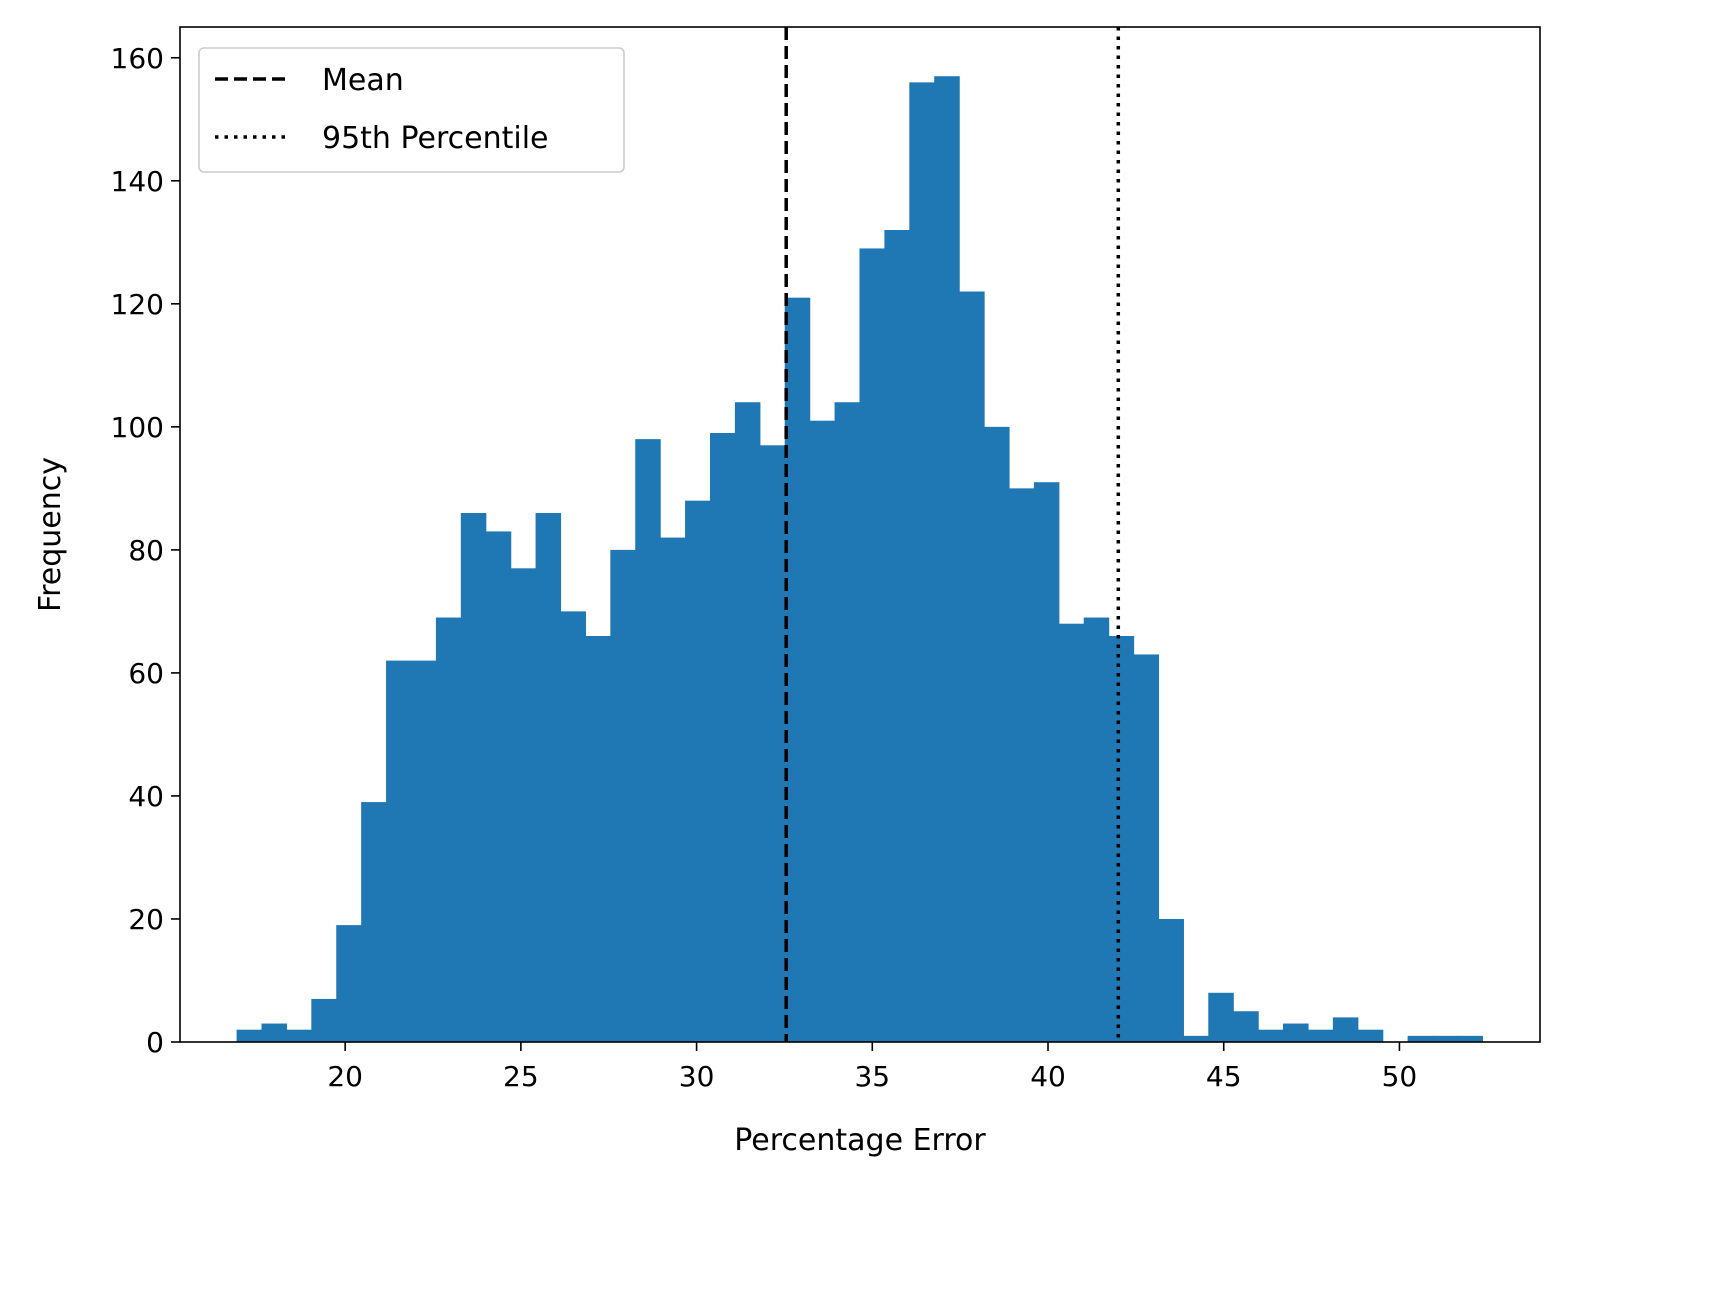 Image resolution: width=1715 pixels, height=1298 pixels. I want to click on legend-95th-percentile-label: 95th Percentile, so click(435, 138).